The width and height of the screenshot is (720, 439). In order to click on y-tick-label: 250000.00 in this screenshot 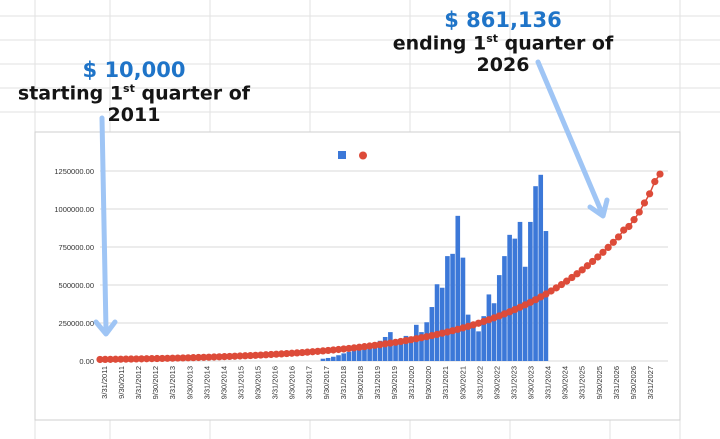, I will do `click(76, 323)`.